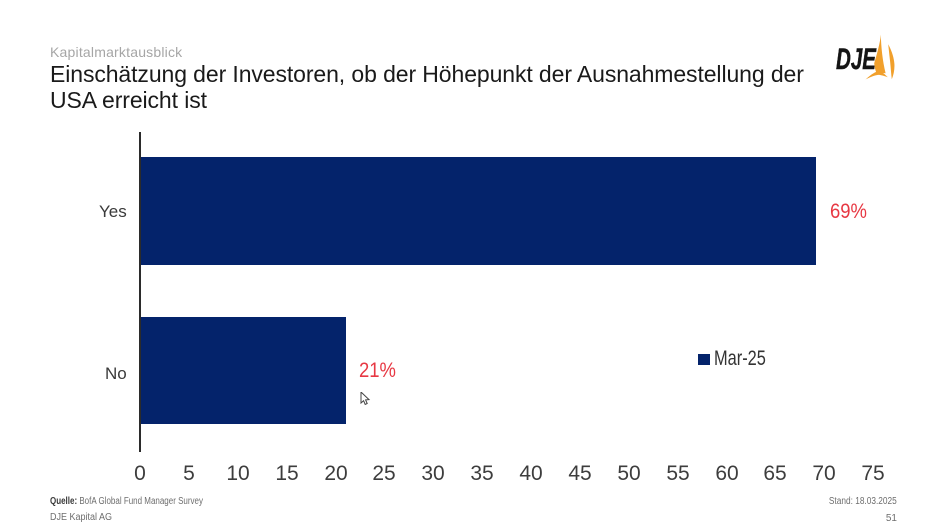  What do you see at coordinates (856, 59) in the screenshot?
I see `svg-text: DJE` at bounding box center [856, 59].